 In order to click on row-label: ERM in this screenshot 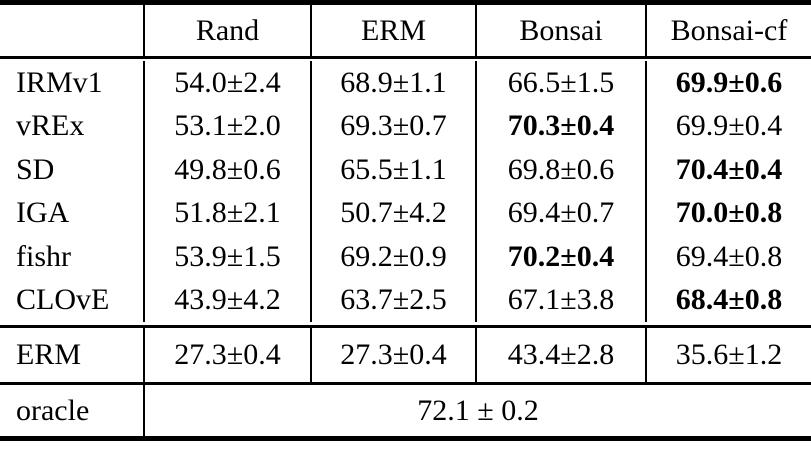, I will do `click(49, 354)`.